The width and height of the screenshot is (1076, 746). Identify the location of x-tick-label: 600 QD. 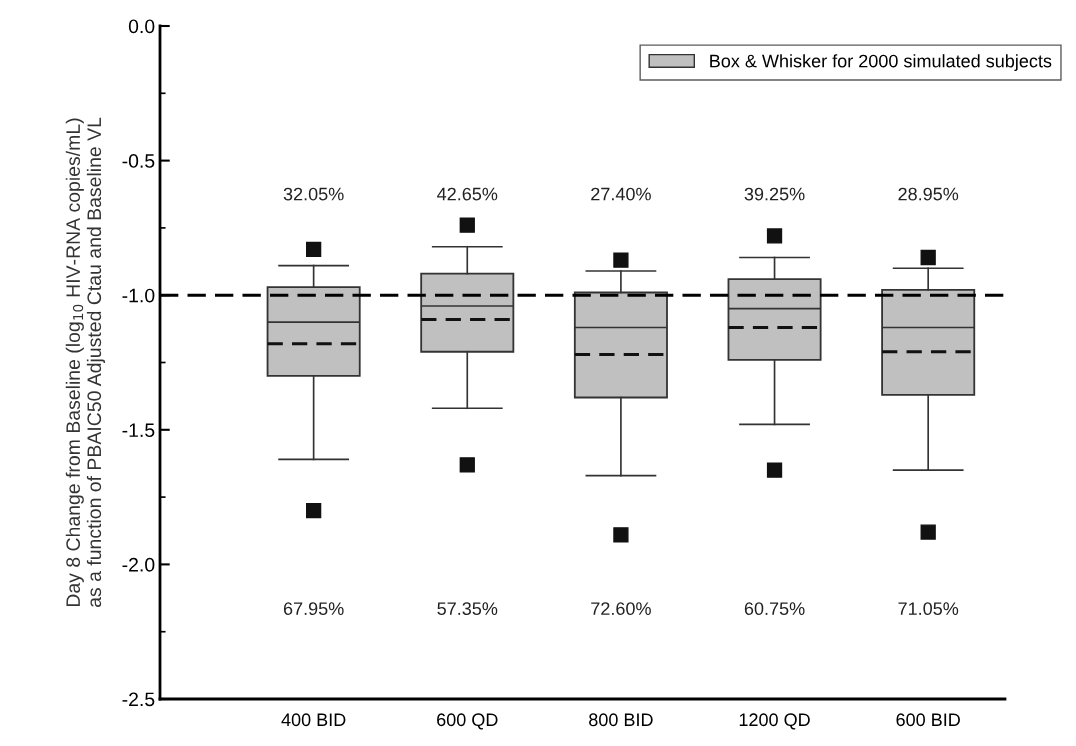
(467, 721).